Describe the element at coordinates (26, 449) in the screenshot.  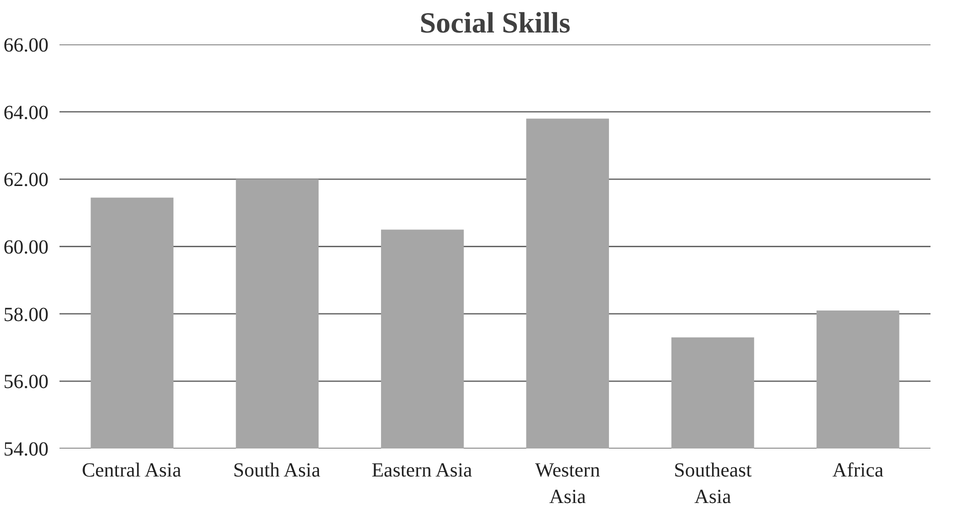
I see `y-tick-label: 54.00` at that location.